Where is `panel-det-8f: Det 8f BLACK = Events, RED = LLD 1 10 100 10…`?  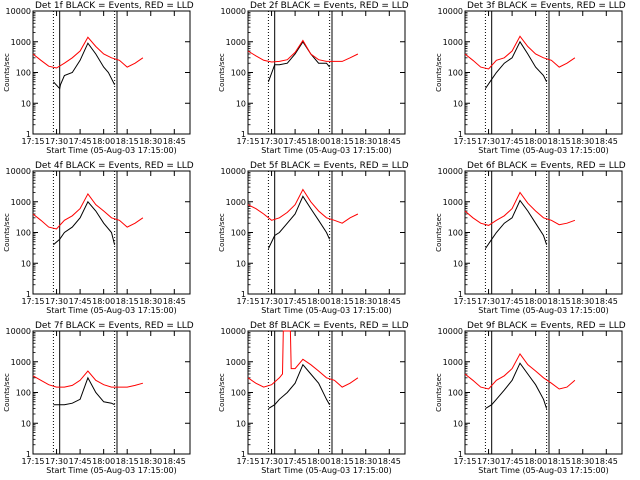
panel-det-8f: Det 8f BLACK = Events, RED = LLD 1 10 100 10… is located at coordinates (313, 398).